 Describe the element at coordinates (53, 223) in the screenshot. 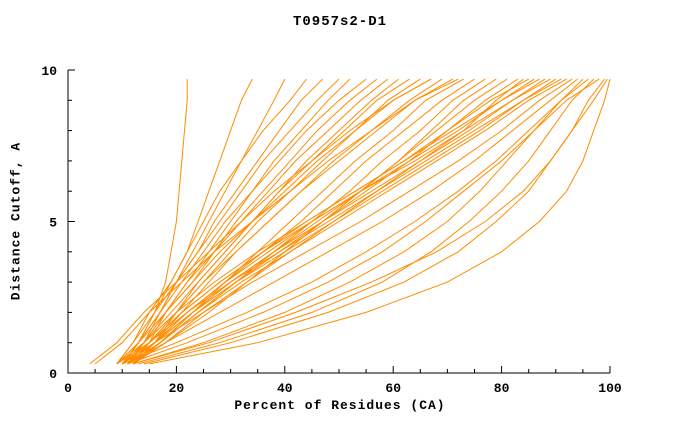

I see `y-tick-label: 5` at that location.